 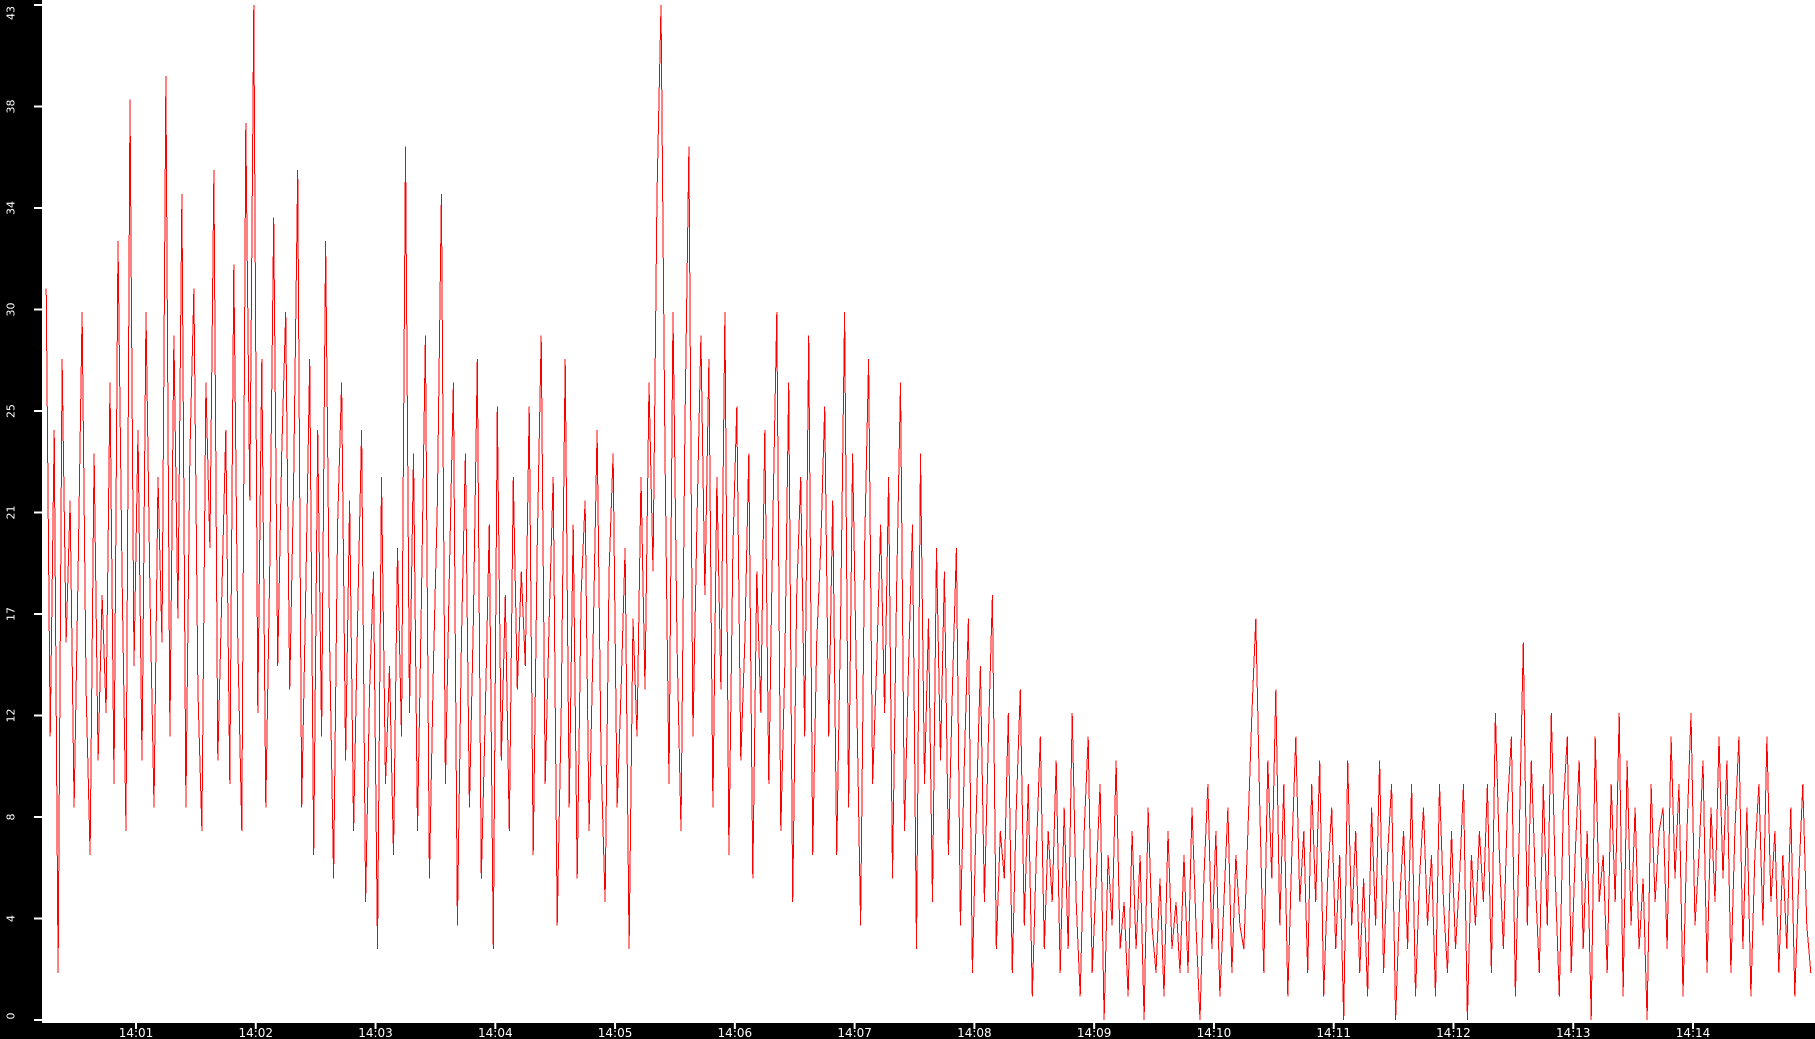 What do you see at coordinates (11, 1016) in the screenshot?
I see `y-tick-label: 0` at bounding box center [11, 1016].